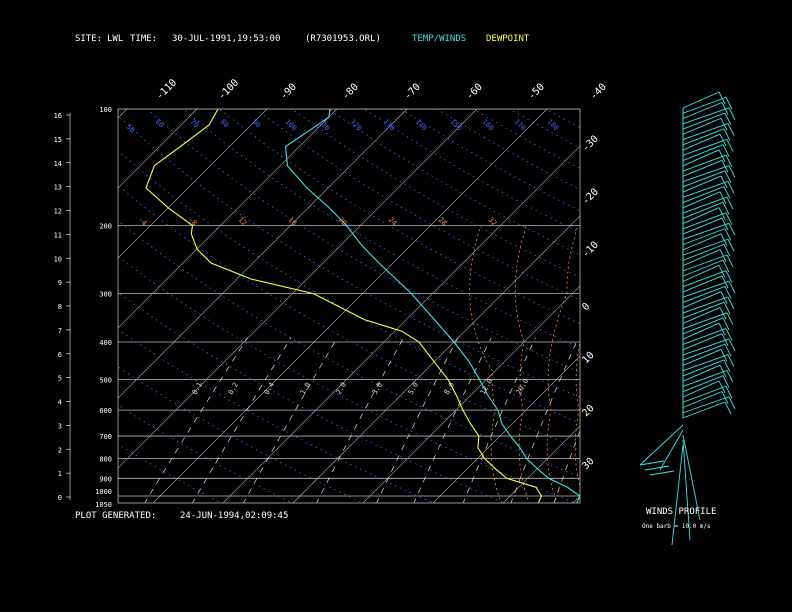 Image resolution: width=792 pixels, height=612 pixels. What do you see at coordinates (508, 39) in the screenshot?
I see `legend-dewpoint: DEWPOINT` at bounding box center [508, 39].